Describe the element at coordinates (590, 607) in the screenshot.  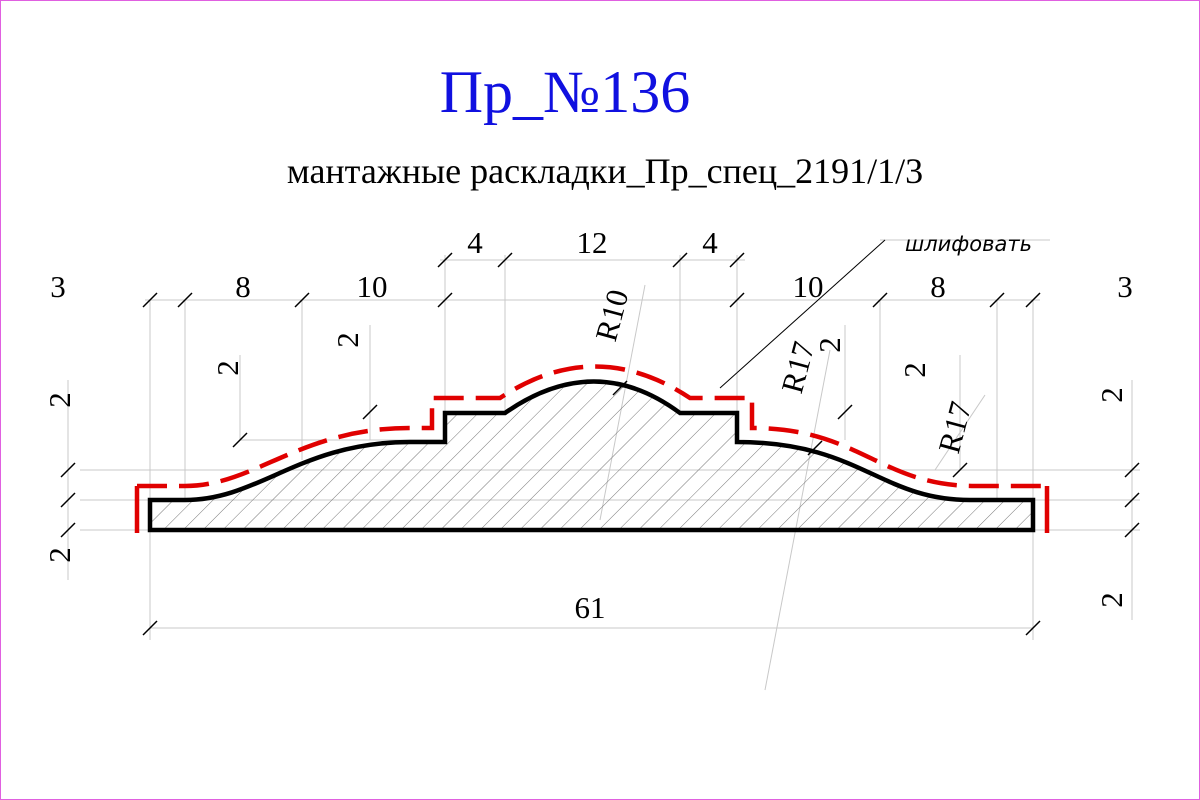
I see `overall-dimension: 61` at that location.